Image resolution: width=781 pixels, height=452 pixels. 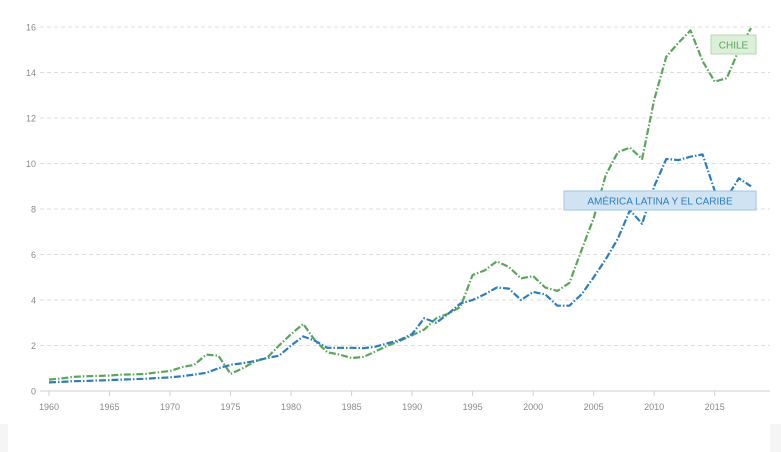 What do you see at coordinates (31, 28) in the screenshot?
I see `y-tick-label: 16` at bounding box center [31, 28].